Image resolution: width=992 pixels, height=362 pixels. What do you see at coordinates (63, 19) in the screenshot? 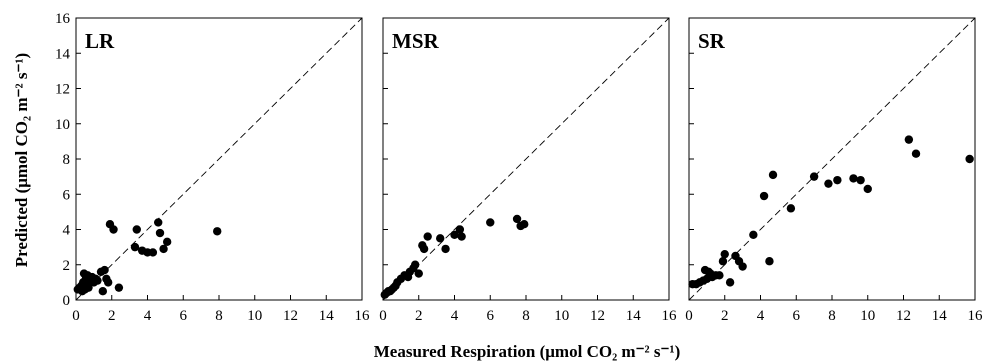
I see `y-tick-label: 16` at bounding box center [63, 19].